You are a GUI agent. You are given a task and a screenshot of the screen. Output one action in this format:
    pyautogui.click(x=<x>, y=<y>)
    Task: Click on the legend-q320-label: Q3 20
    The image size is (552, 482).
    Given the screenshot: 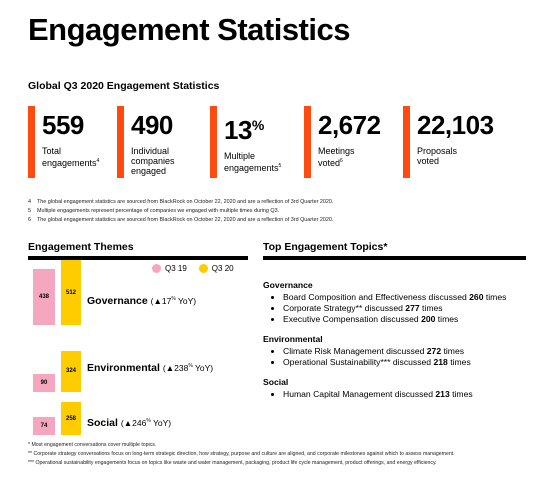 What is the action you would take?
    pyautogui.click(x=222, y=268)
    